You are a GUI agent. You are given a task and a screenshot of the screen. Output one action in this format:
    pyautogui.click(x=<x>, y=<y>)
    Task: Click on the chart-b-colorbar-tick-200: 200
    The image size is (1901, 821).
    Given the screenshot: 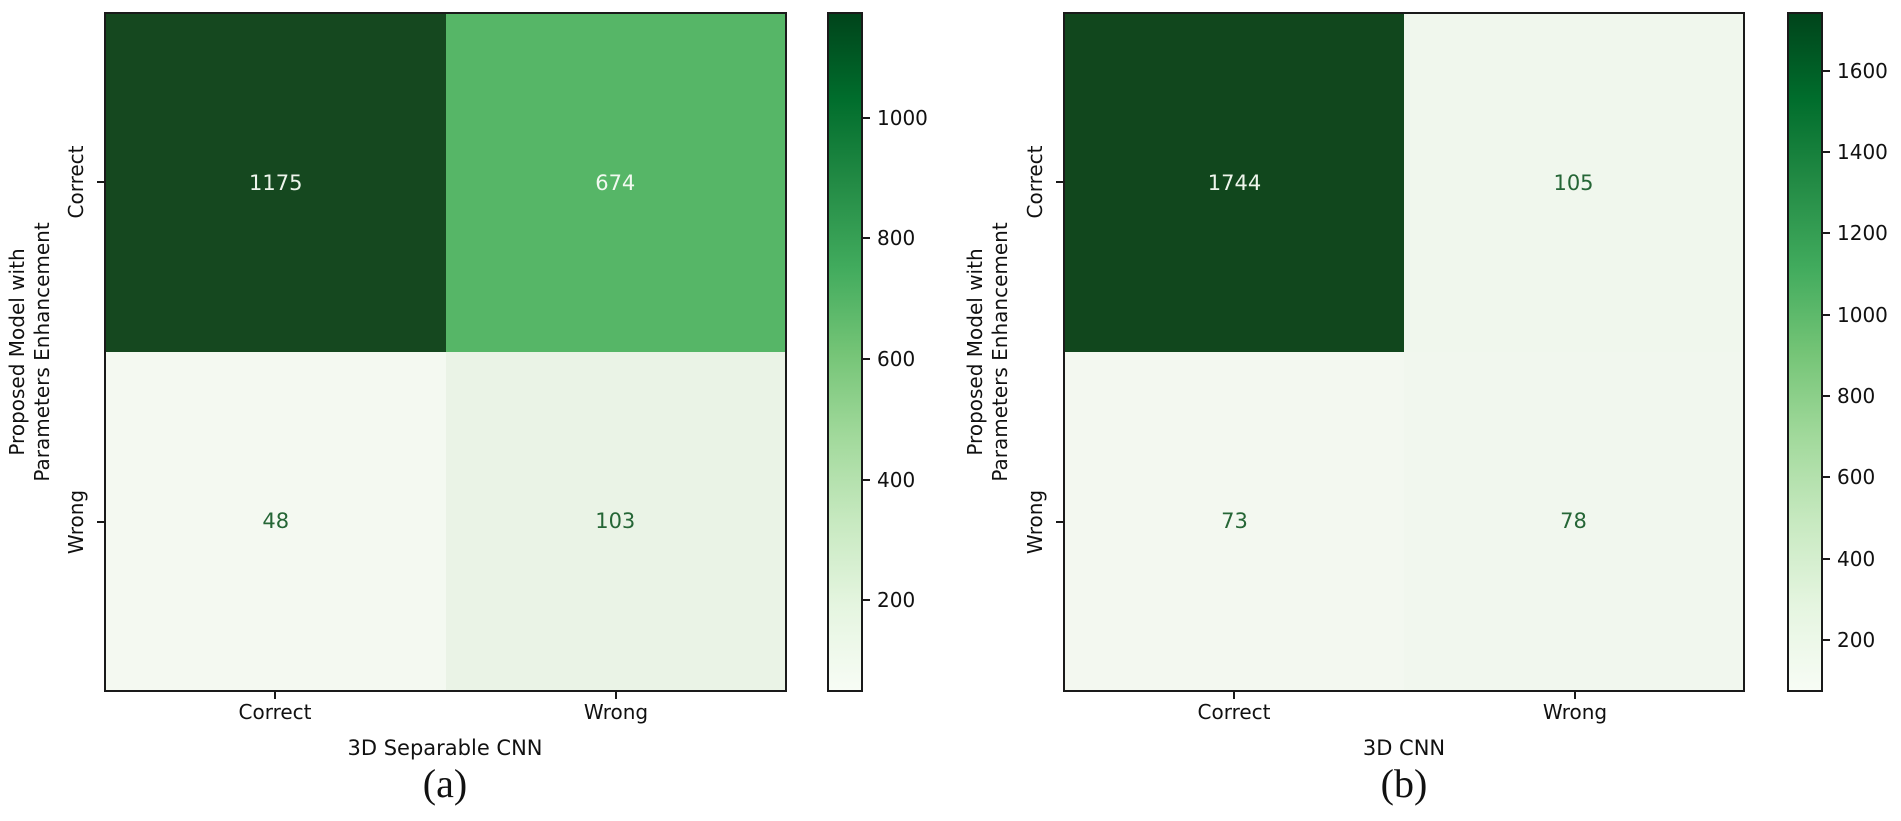 What is the action you would take?
    pyautogui.click(x=1856, y=640)
    